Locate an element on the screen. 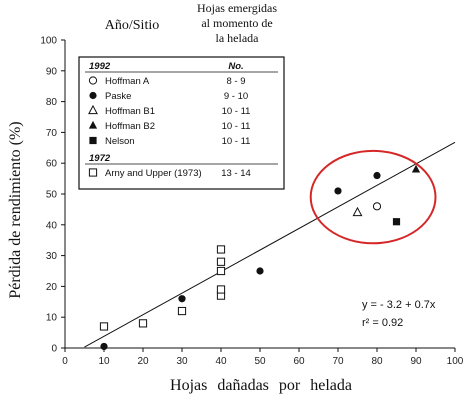 The image size is (470, 402). legend-label: Hoffman A is located at coordinates (127, 81).